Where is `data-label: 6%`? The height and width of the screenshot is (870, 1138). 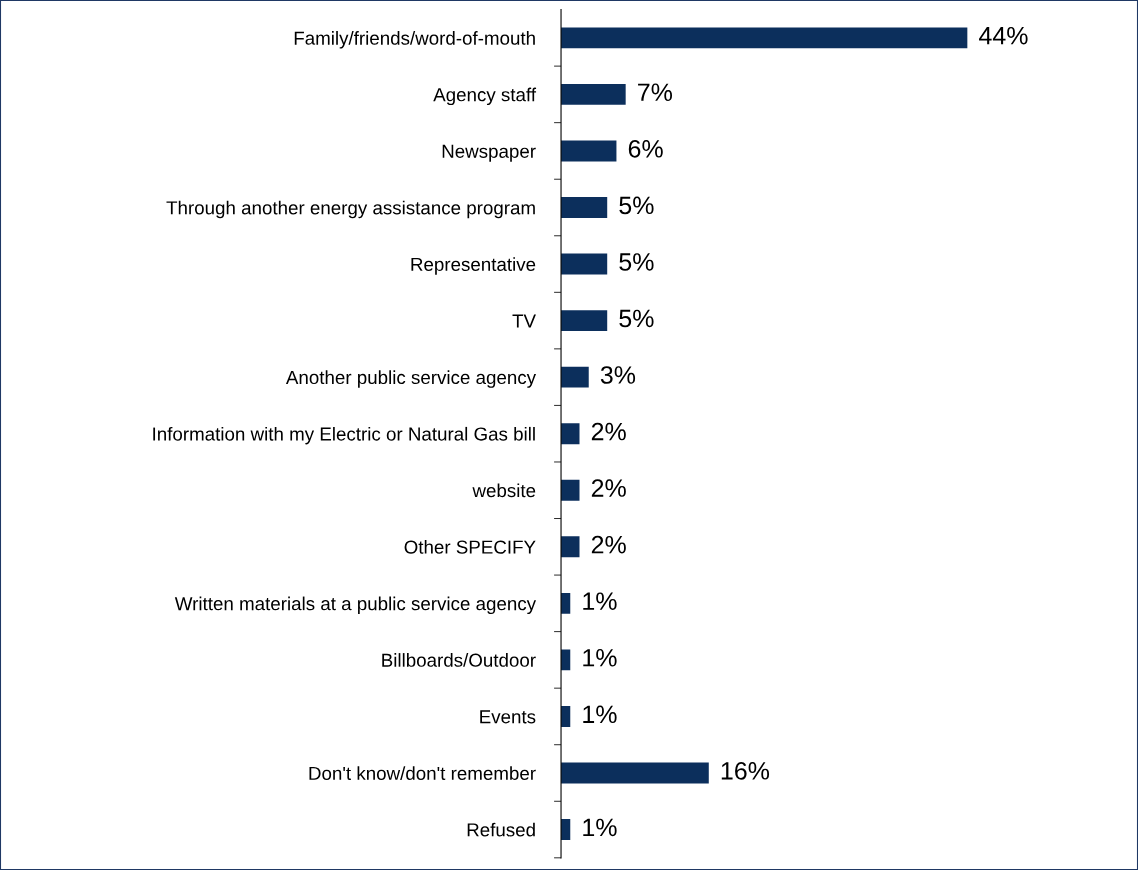
data-label: 6% is located at coordinates (645, 148).